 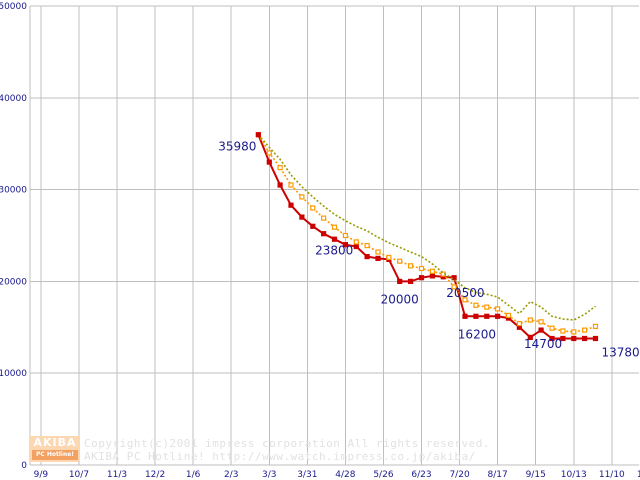 I want to click on x-tick-label: 5/26, so click(x=383, y=475).